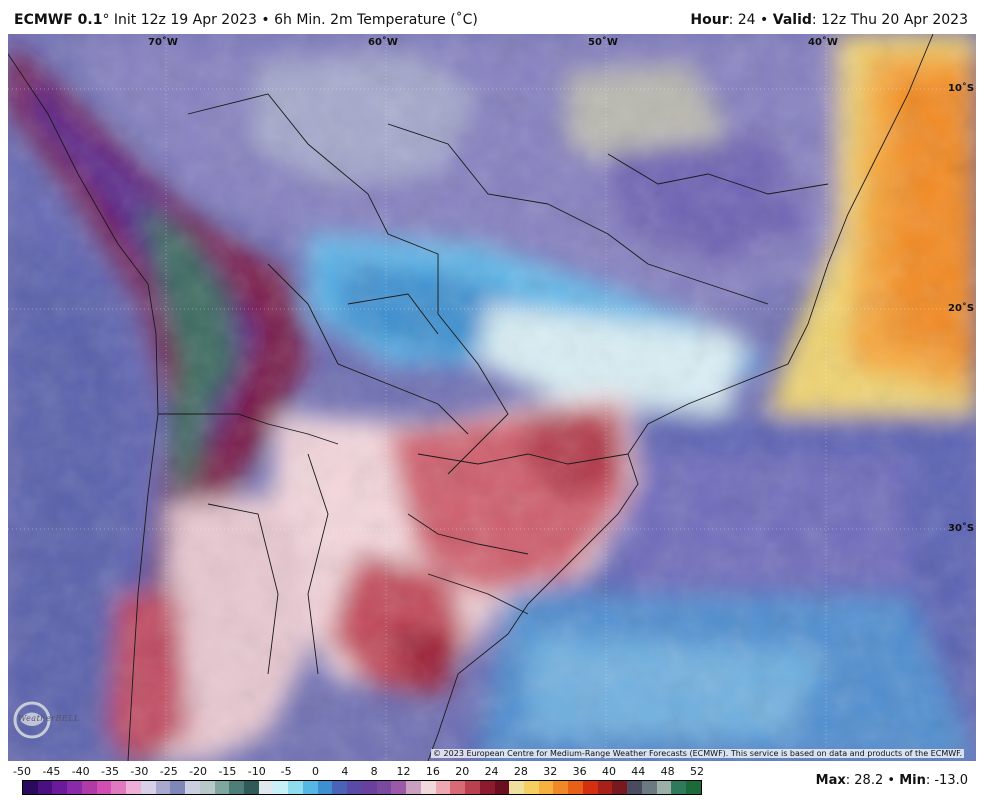 This screenshot has width=984, height=808. What do you see at coordinates (961, 308) in the screenshot?
I see `lat-label: 20˚S` at bounding box center [961, 308].